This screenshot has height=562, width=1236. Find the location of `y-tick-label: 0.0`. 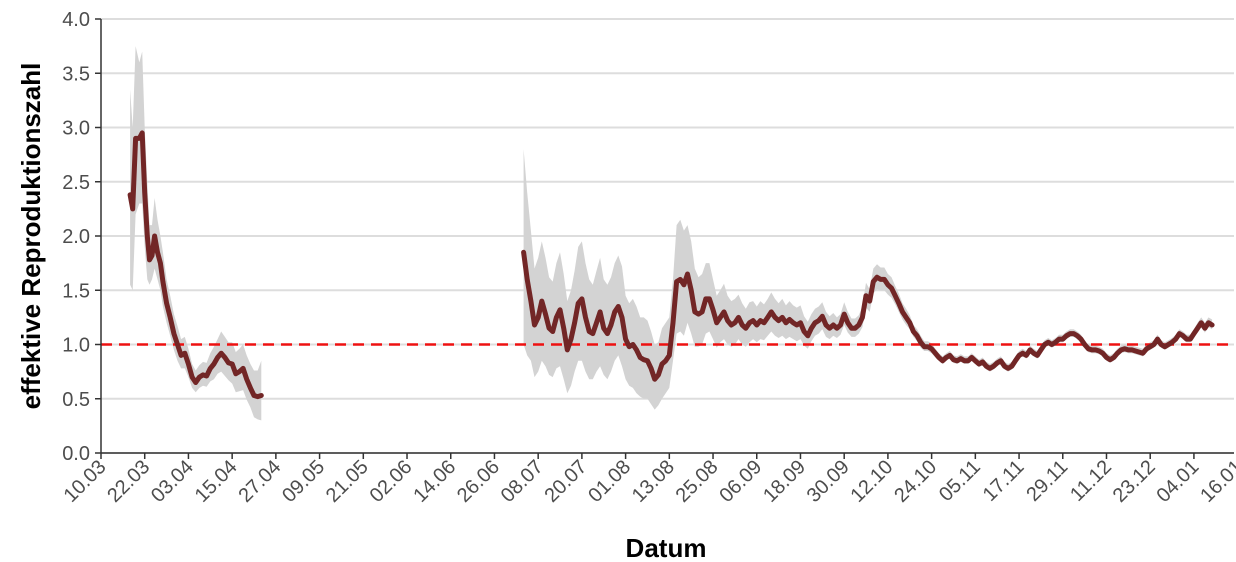

y-tick-label: 0.0 is located at coordinates (76, 454).